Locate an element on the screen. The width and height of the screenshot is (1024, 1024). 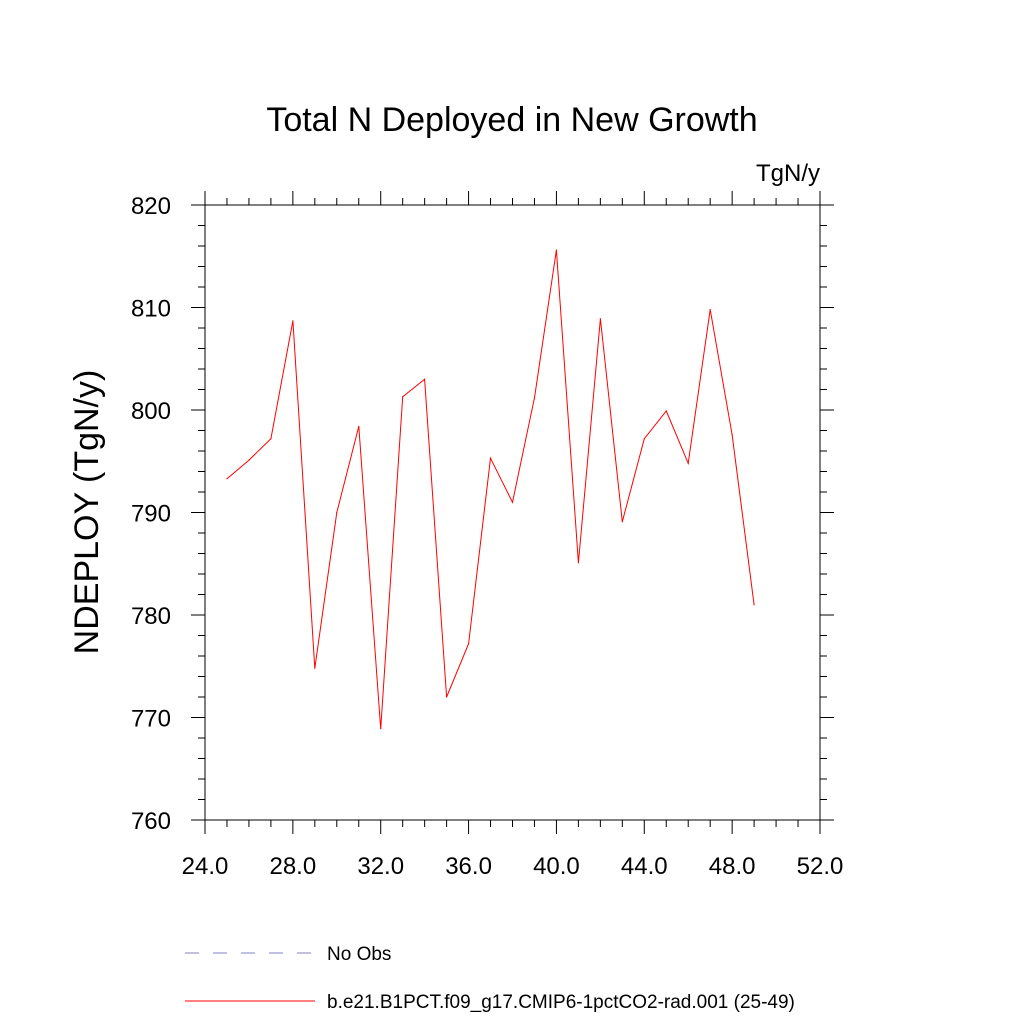
x-tick-label: 32.0 is located at coordinates (380, 866).